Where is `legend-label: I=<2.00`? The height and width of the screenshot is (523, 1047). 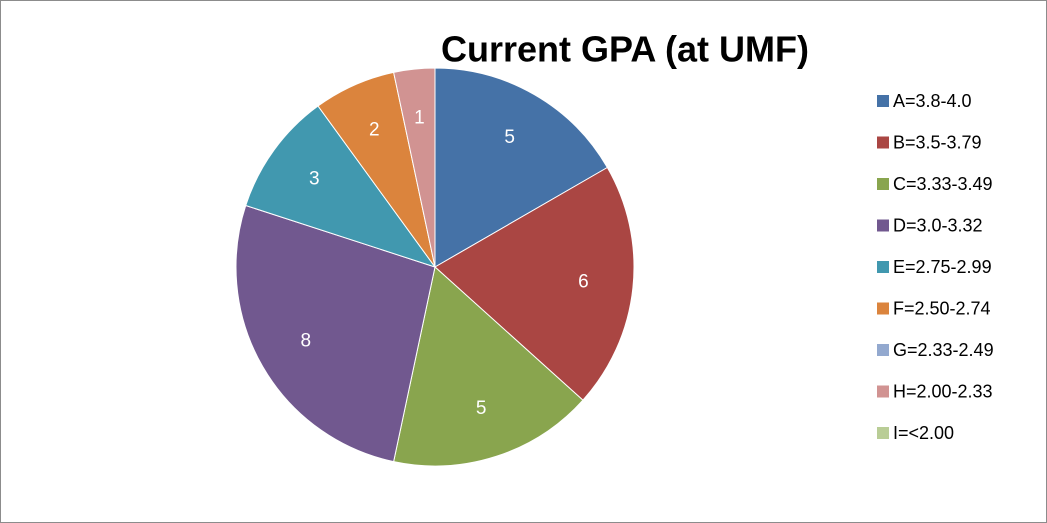
legend-label: I=<2.00 is located at coordinates (923, 433).